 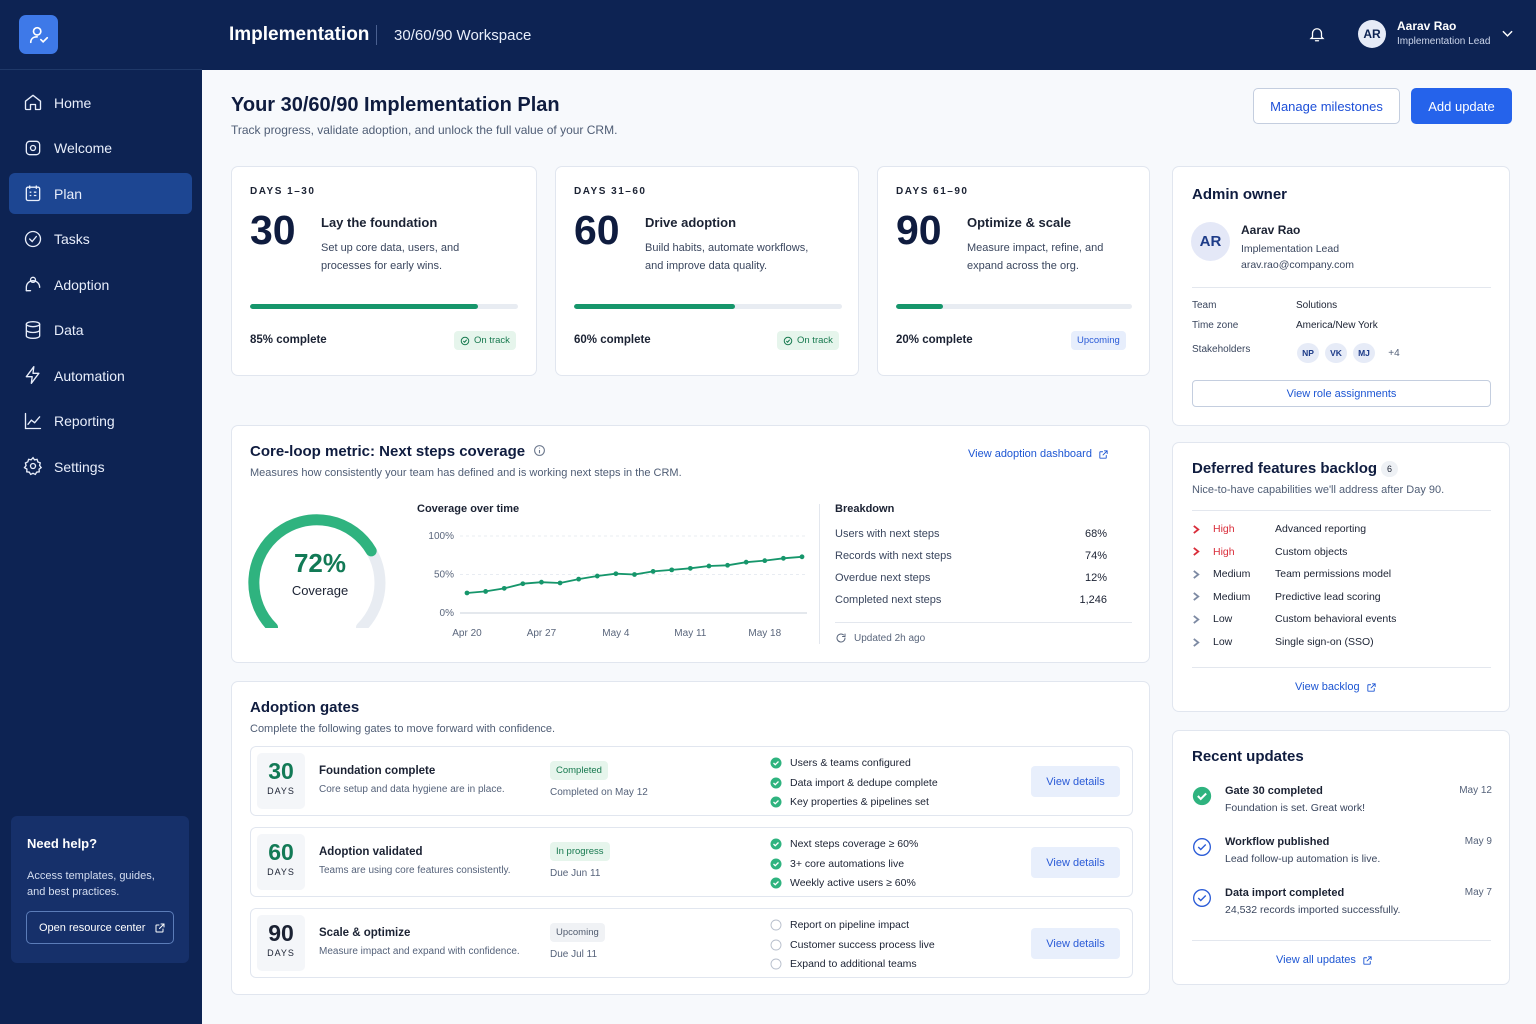 What do you see at coordinates (100, 102) in the screenshot?
I see `sidebar-item-home: Home` at bounding box center [100, 102].